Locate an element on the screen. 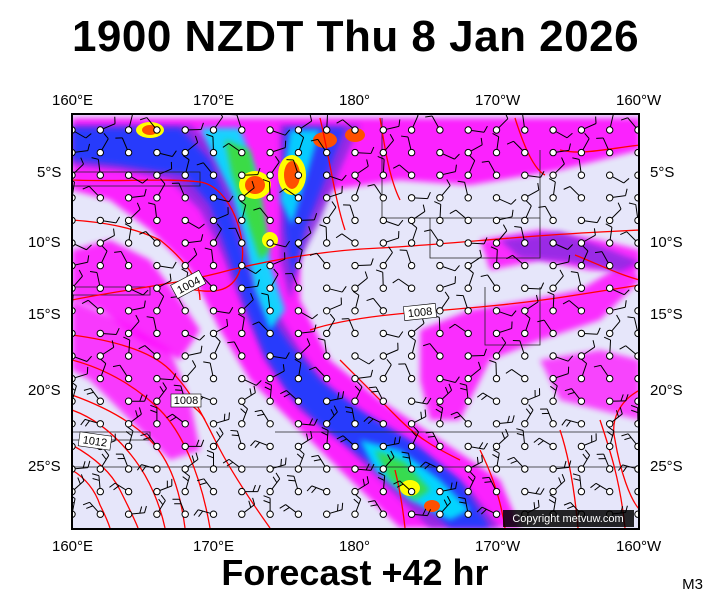 The width and height of the screenshot is (711, 600). lon-label-top-170e: 170°E is located at coordinates (214, 100).